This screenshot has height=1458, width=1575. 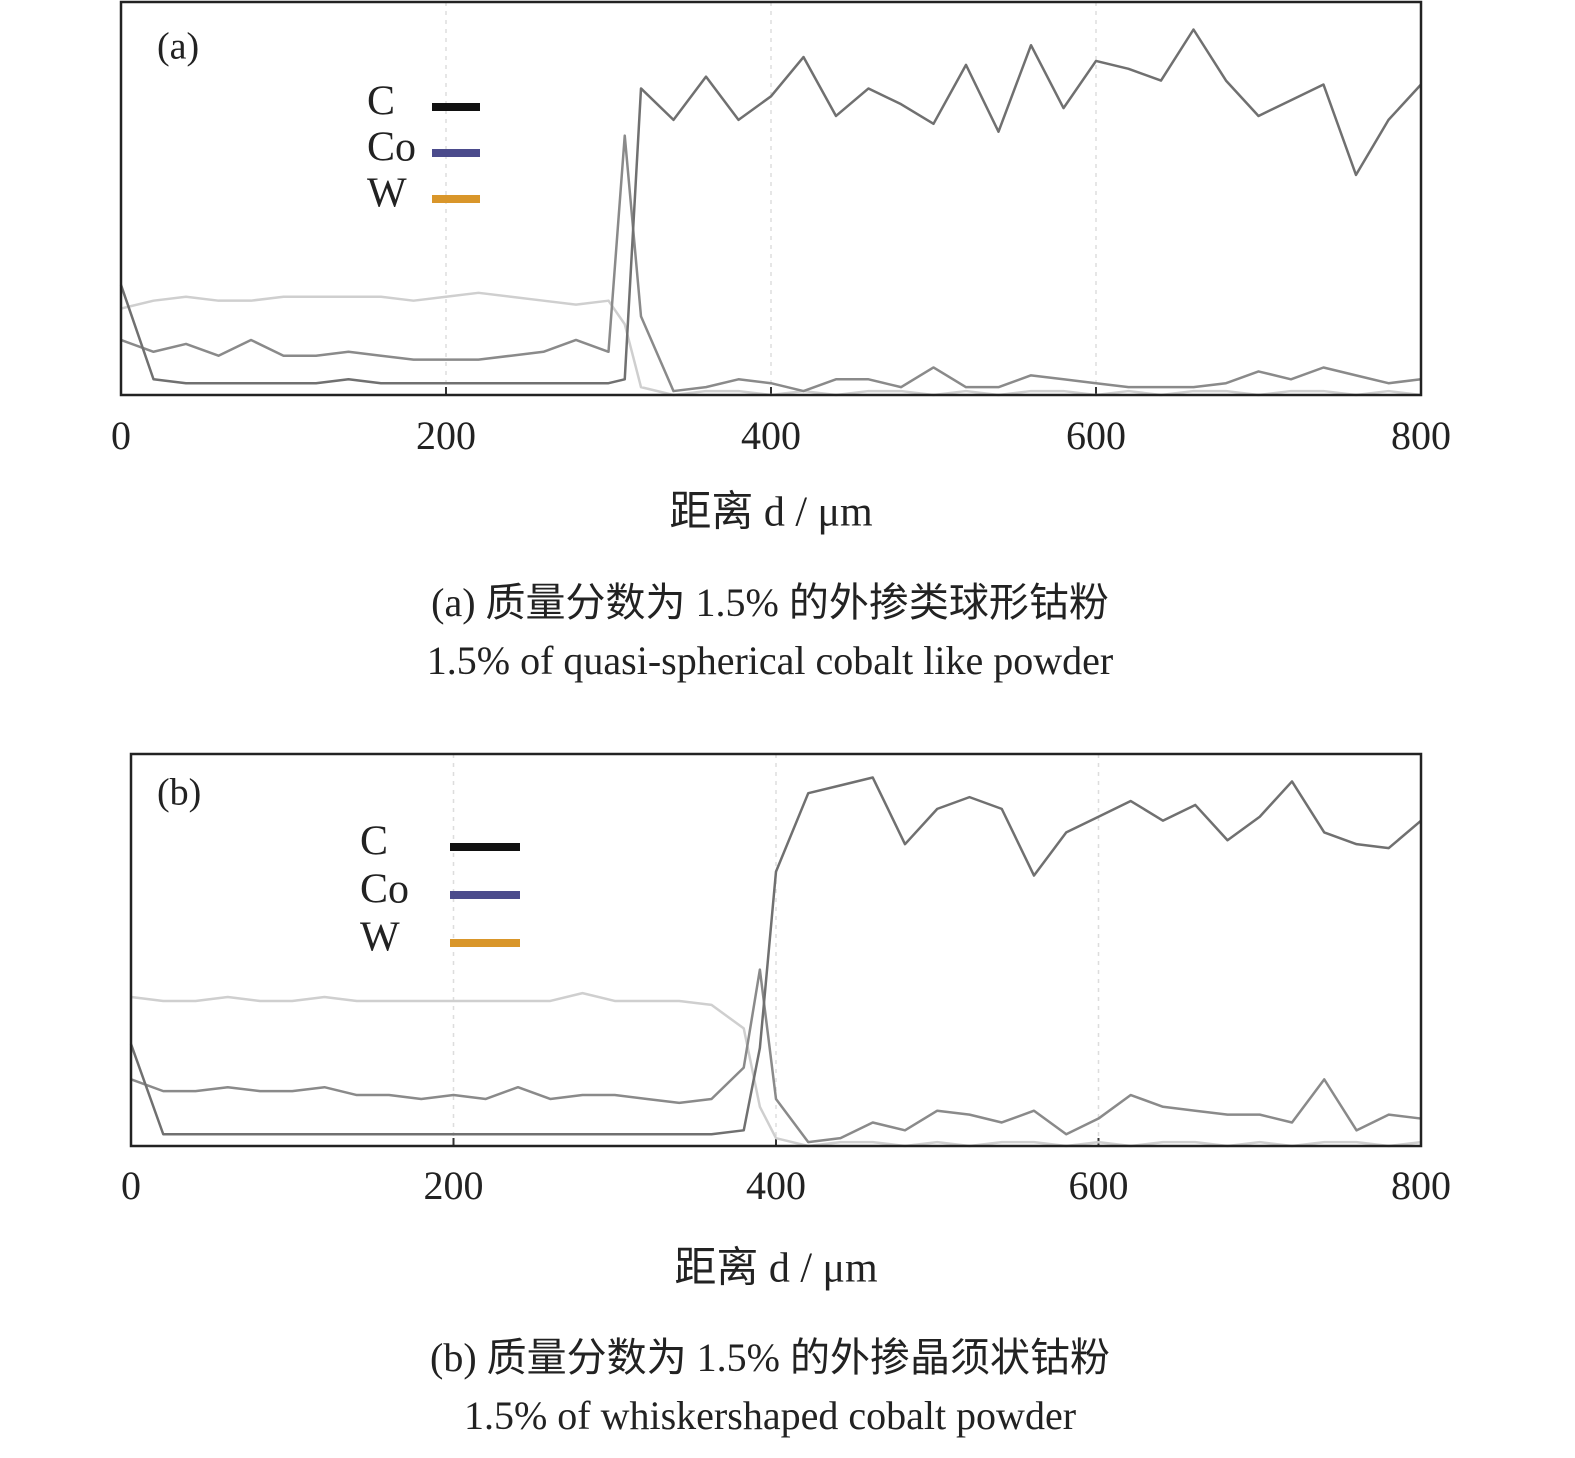 I want to click on panel-label: (b), so click(x=179, y=793).